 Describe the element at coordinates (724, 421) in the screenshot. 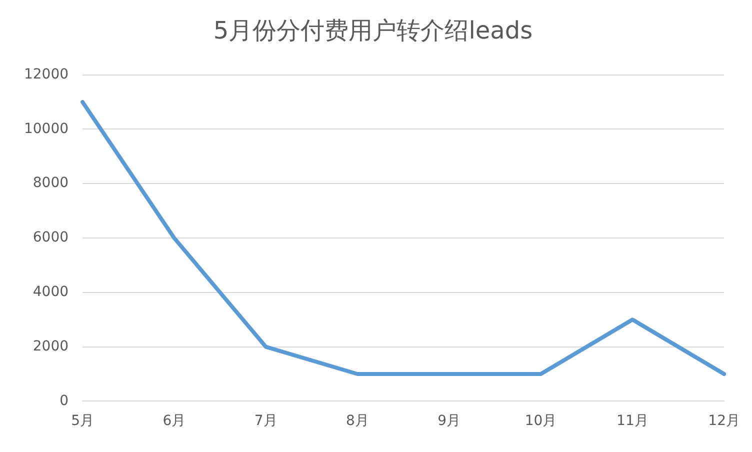

I see `x-tick-label: 12月` at that location.